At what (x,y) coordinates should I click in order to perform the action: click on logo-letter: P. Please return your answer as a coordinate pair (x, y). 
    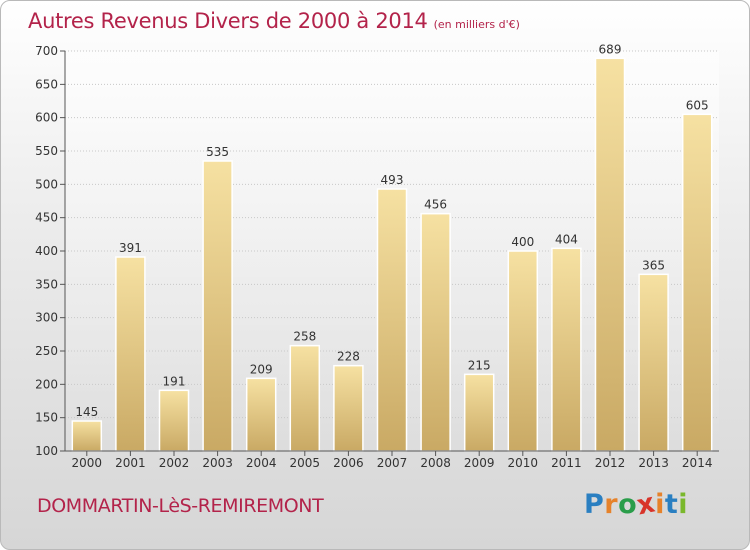
    Looking at the image, I should click on (594, 504).